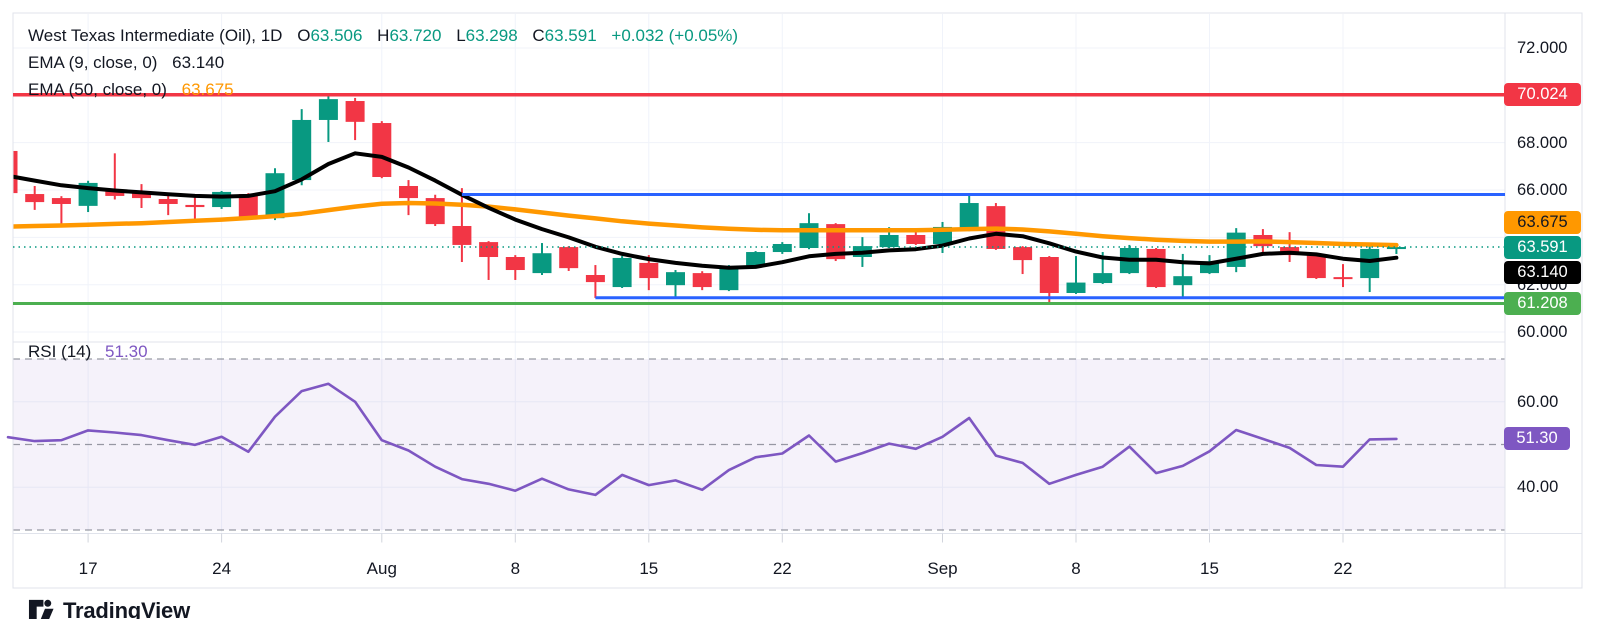  What do you see at coordinates (1542, 48) in the screenshot?
I see `price-axis-label: 72.000` at bounding box center [1542, 48].